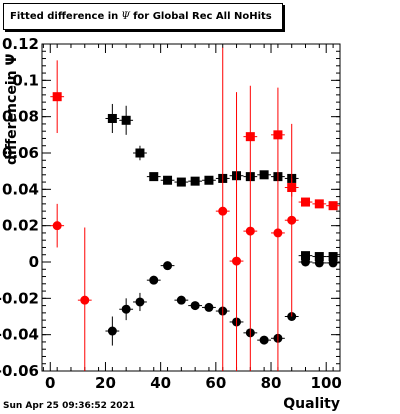 The image size is (400, 414). Describe the element at coordinates (69, 406) in the screenshot. I see `timestamp-footer: Sun Apr 25 09:36:52 2021` at that location.